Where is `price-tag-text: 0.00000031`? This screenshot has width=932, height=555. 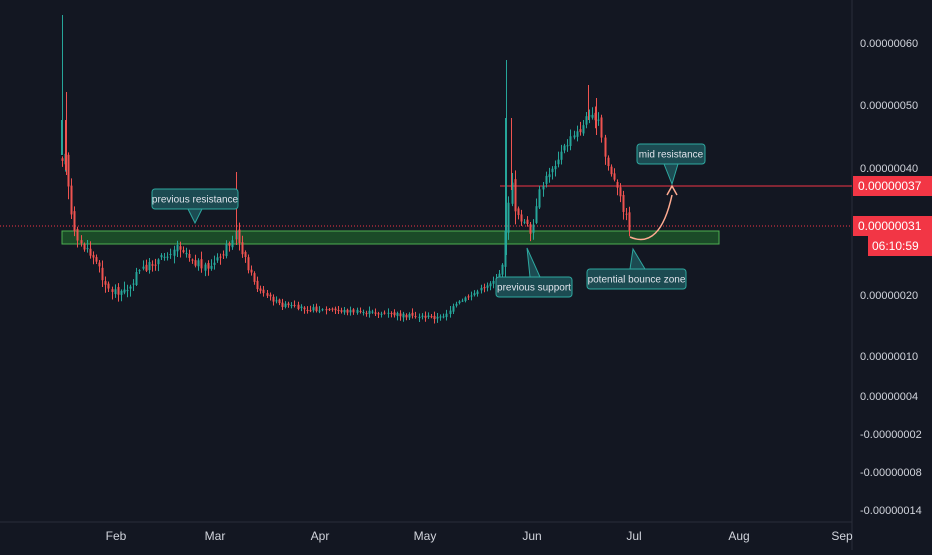 price-tag-text: 0.00000031 is located at coordinates (890, 226).